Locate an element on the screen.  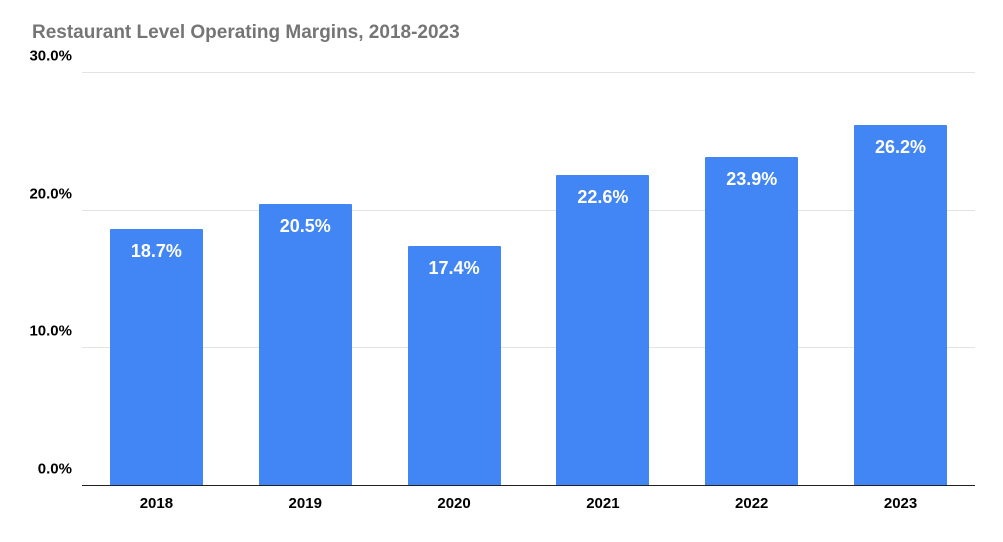
bar-slot-2020: 17.4% is located at coordinates (454, 279).